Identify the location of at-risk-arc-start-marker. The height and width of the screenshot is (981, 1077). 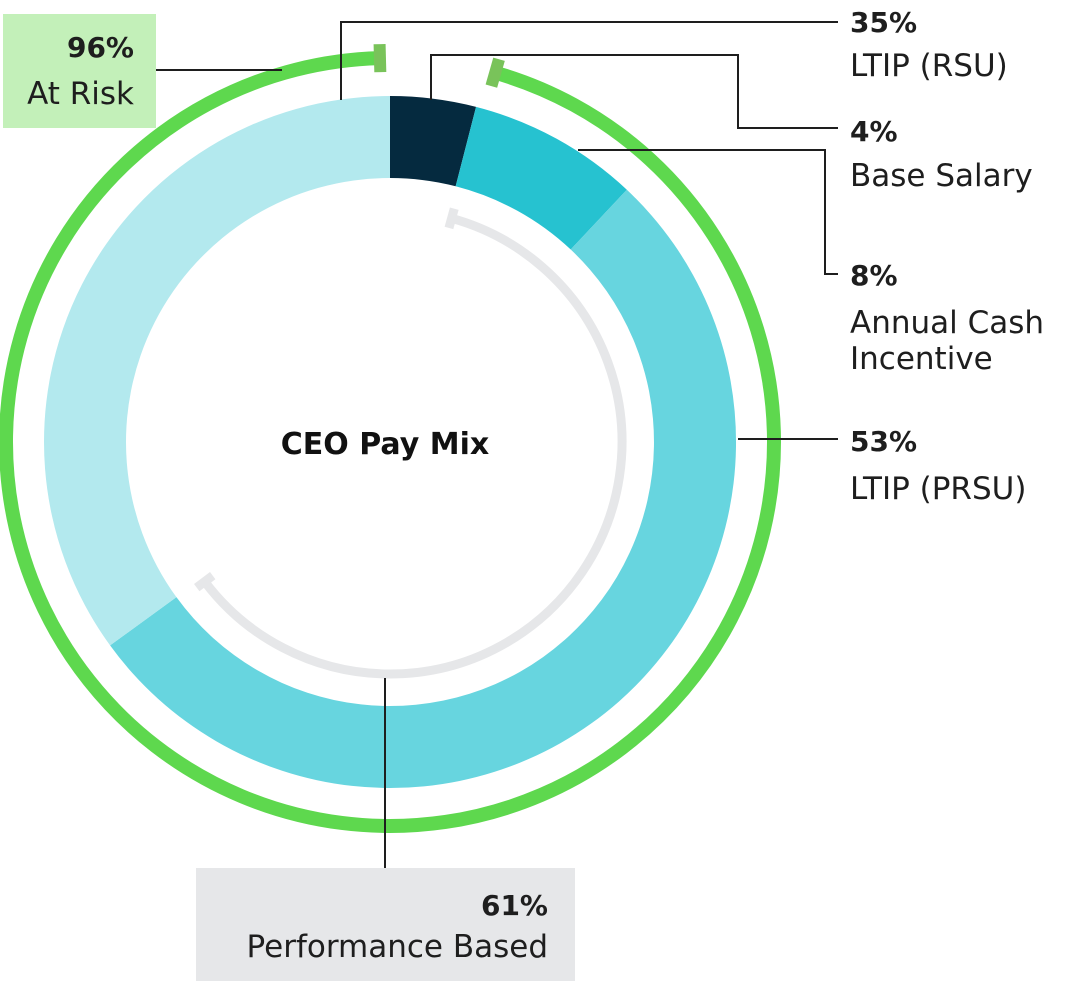
(495, 72).